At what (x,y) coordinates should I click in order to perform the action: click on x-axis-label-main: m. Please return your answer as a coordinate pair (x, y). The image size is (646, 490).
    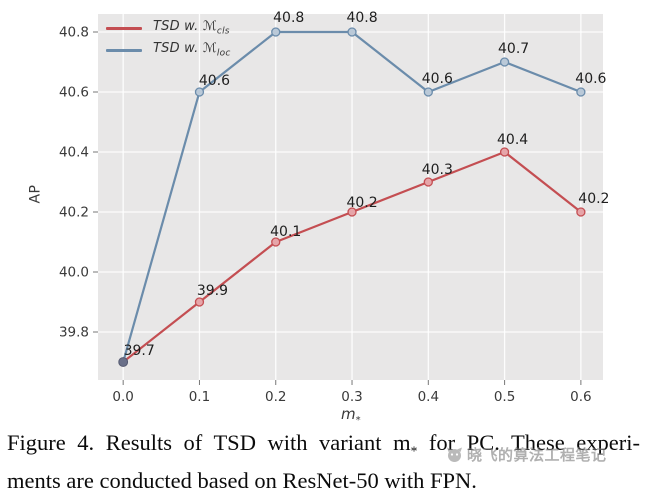
    Looking at the image, I should click on (348, 414).